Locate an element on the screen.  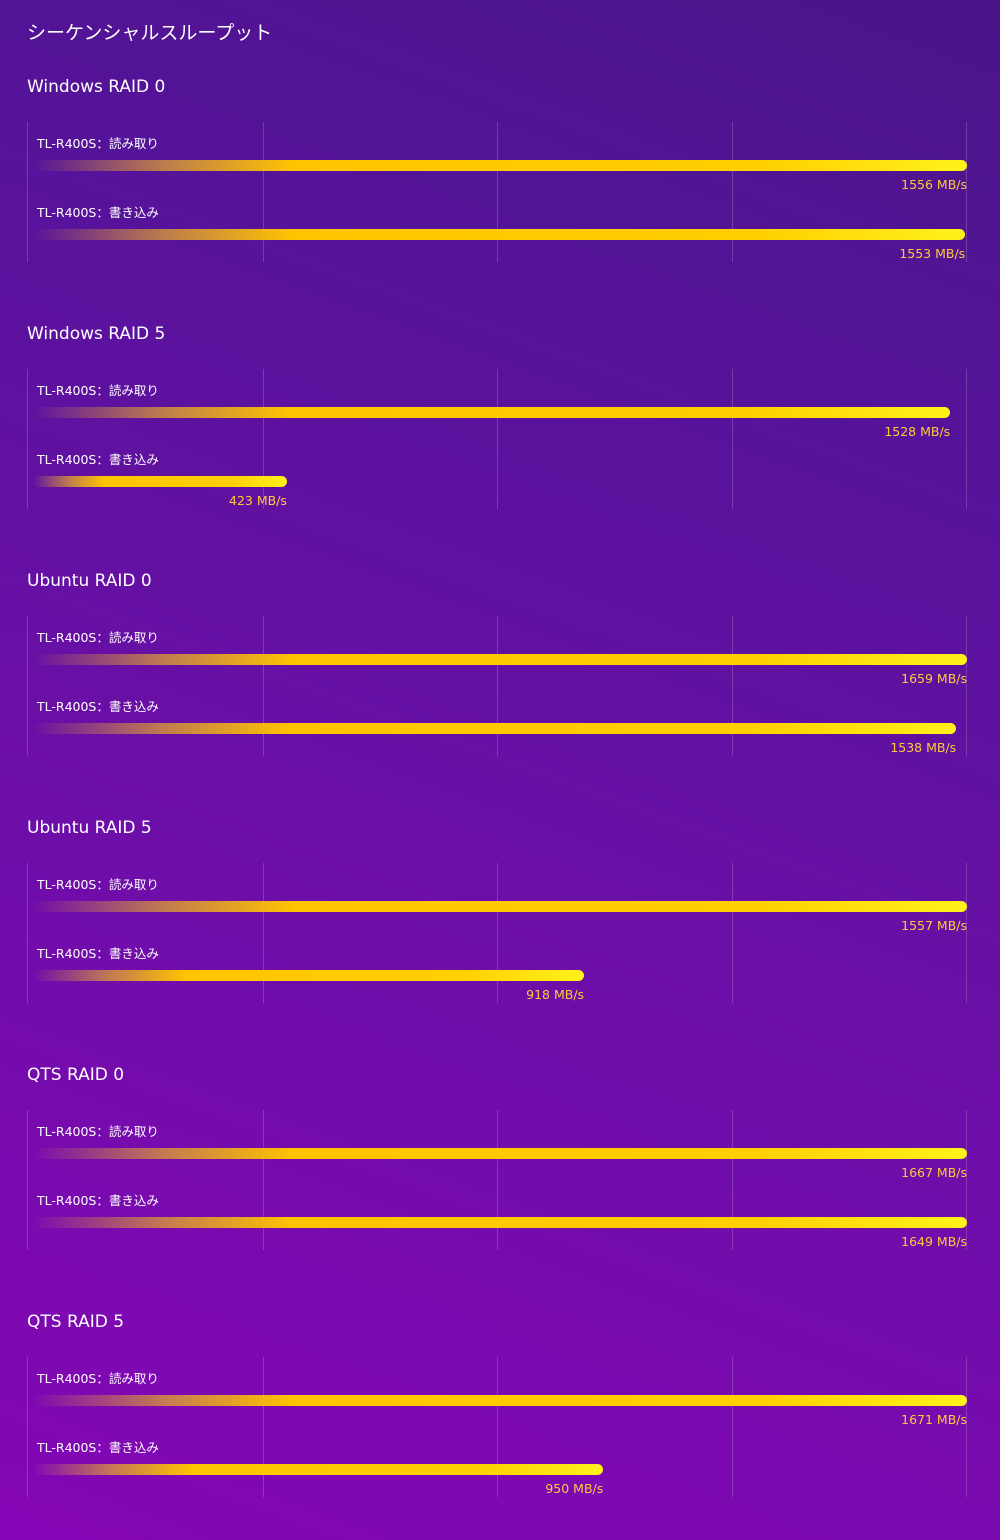
chart-title: QTS RAID 5 is located at coordinates (76, 1322).